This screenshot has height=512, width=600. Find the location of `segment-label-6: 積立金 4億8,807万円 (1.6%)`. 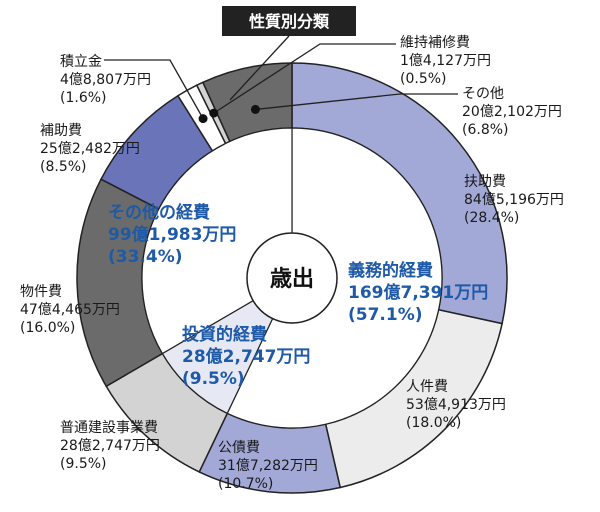

segment-label-6: 積立金 4億8,807万円 (1.6%) is located at coordinates (105, 80).